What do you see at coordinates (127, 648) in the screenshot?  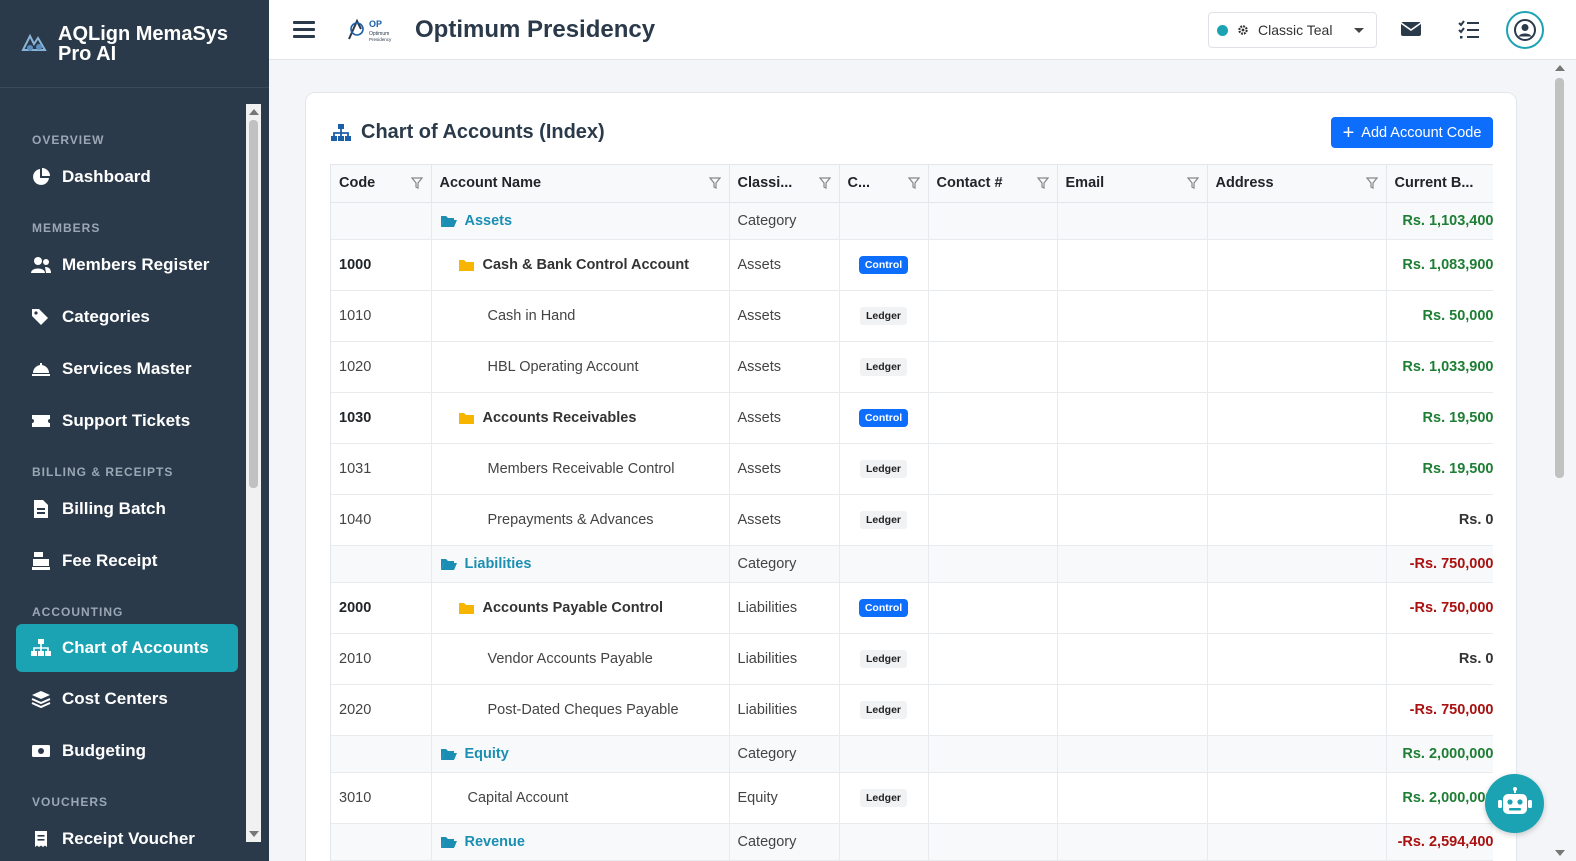 I see `sidebar-item-chart-of-accounts: Chart of Accounts` at bounding box center [127, 648].